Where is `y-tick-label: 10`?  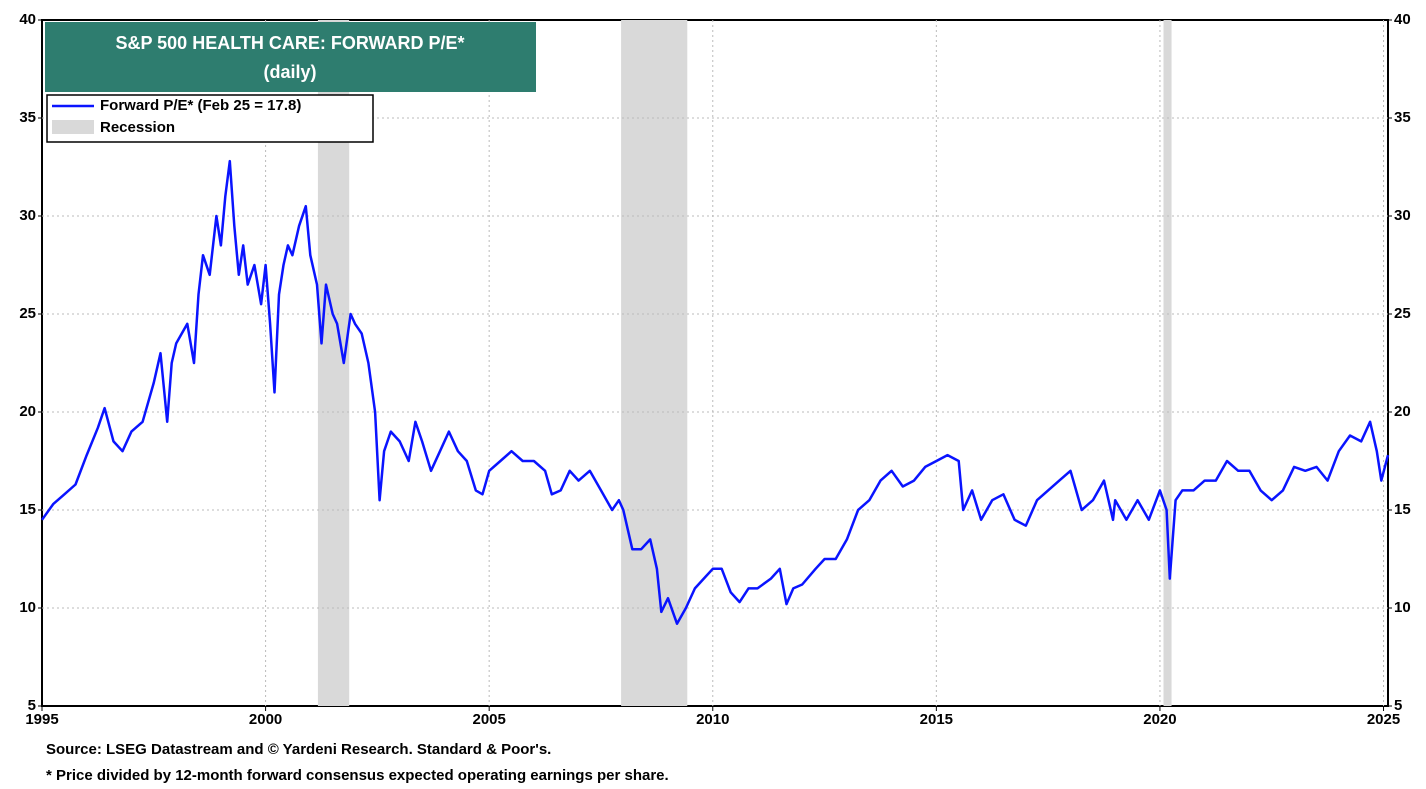
y-tick-label: 10 is located at coordinates (27, 607).